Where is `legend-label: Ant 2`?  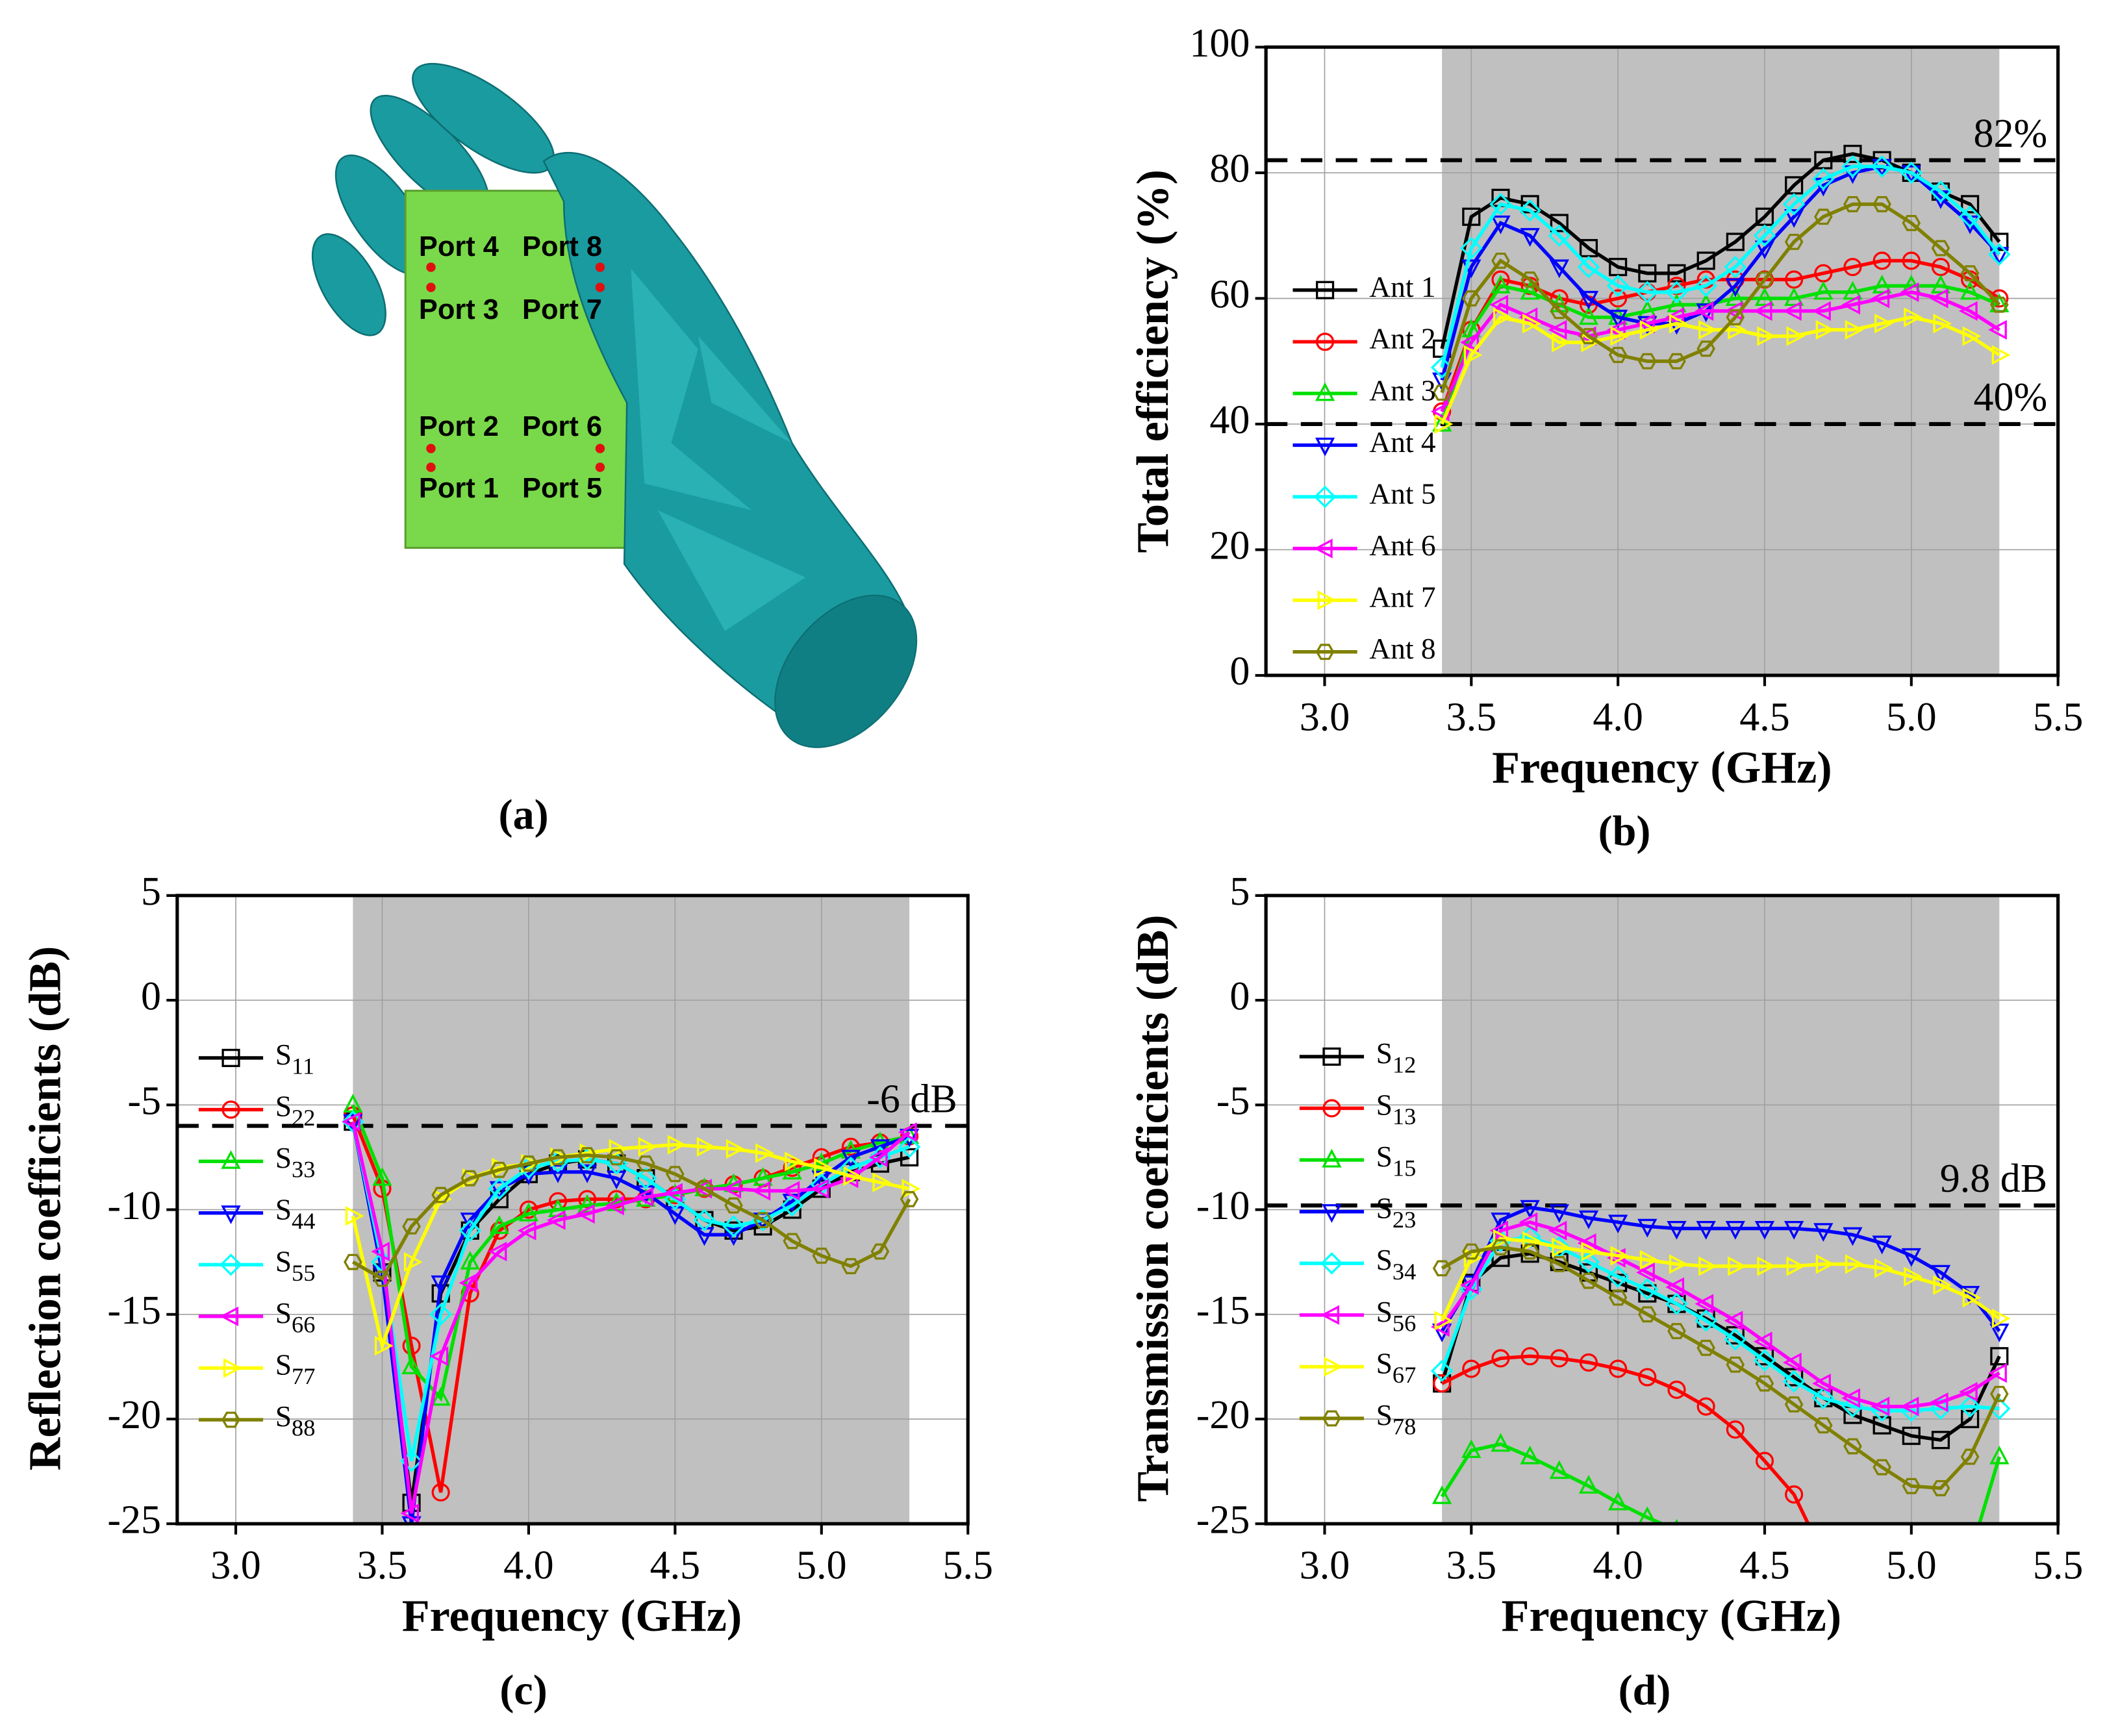 legend-label: Ant 2 is located at coordinates (1402, 339).